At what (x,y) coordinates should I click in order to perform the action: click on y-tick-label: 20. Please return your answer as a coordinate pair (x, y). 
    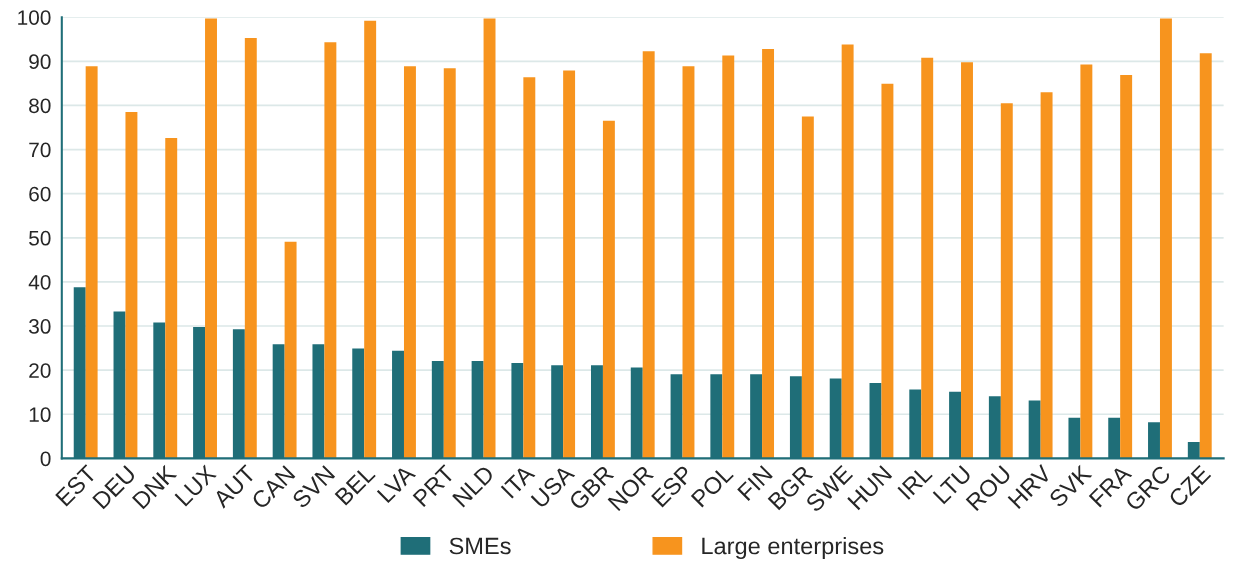
    Looking at the image, I should click on (40, 370).